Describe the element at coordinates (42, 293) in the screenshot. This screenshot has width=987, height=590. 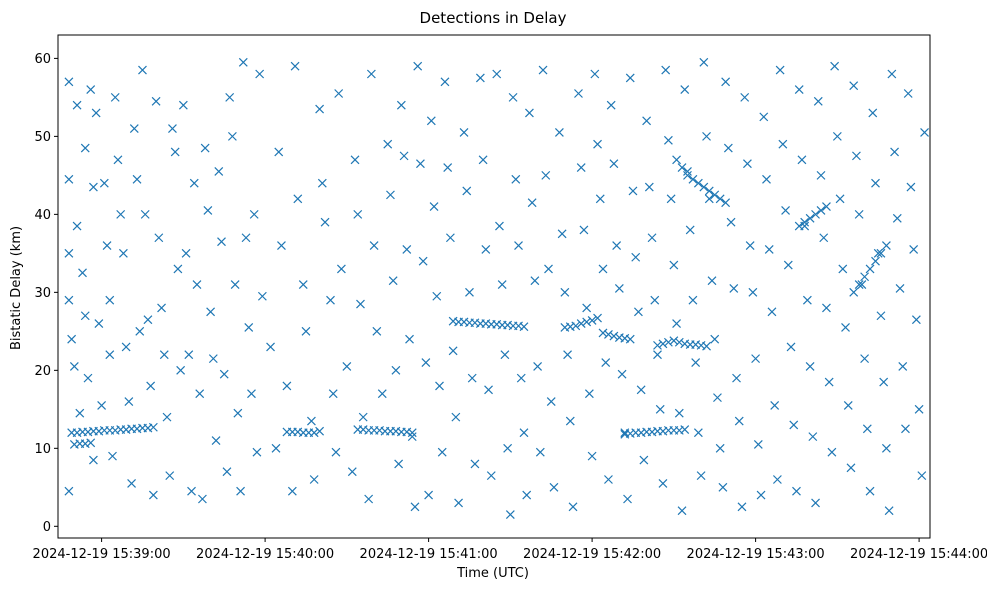
I see `y-tick-label: 30` at that location.